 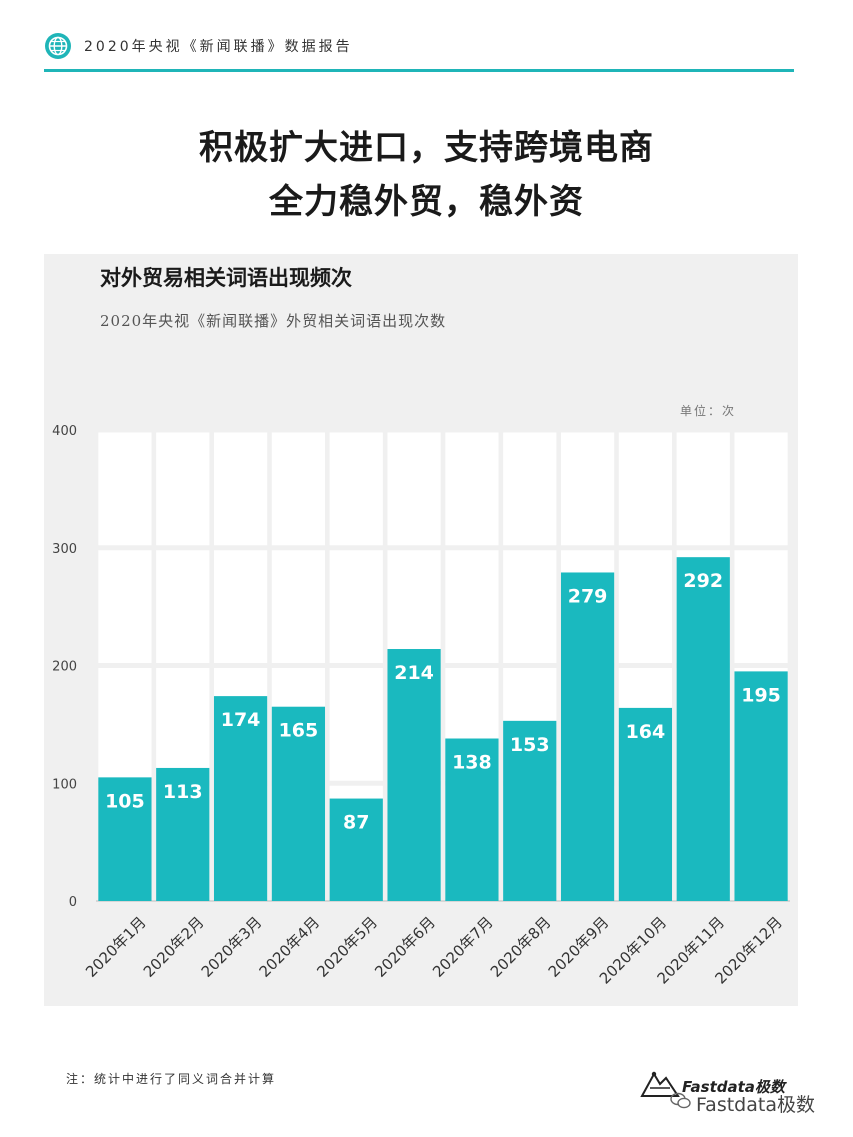 I want to click on bar-value-label: 153, so click(x=530, y=745).